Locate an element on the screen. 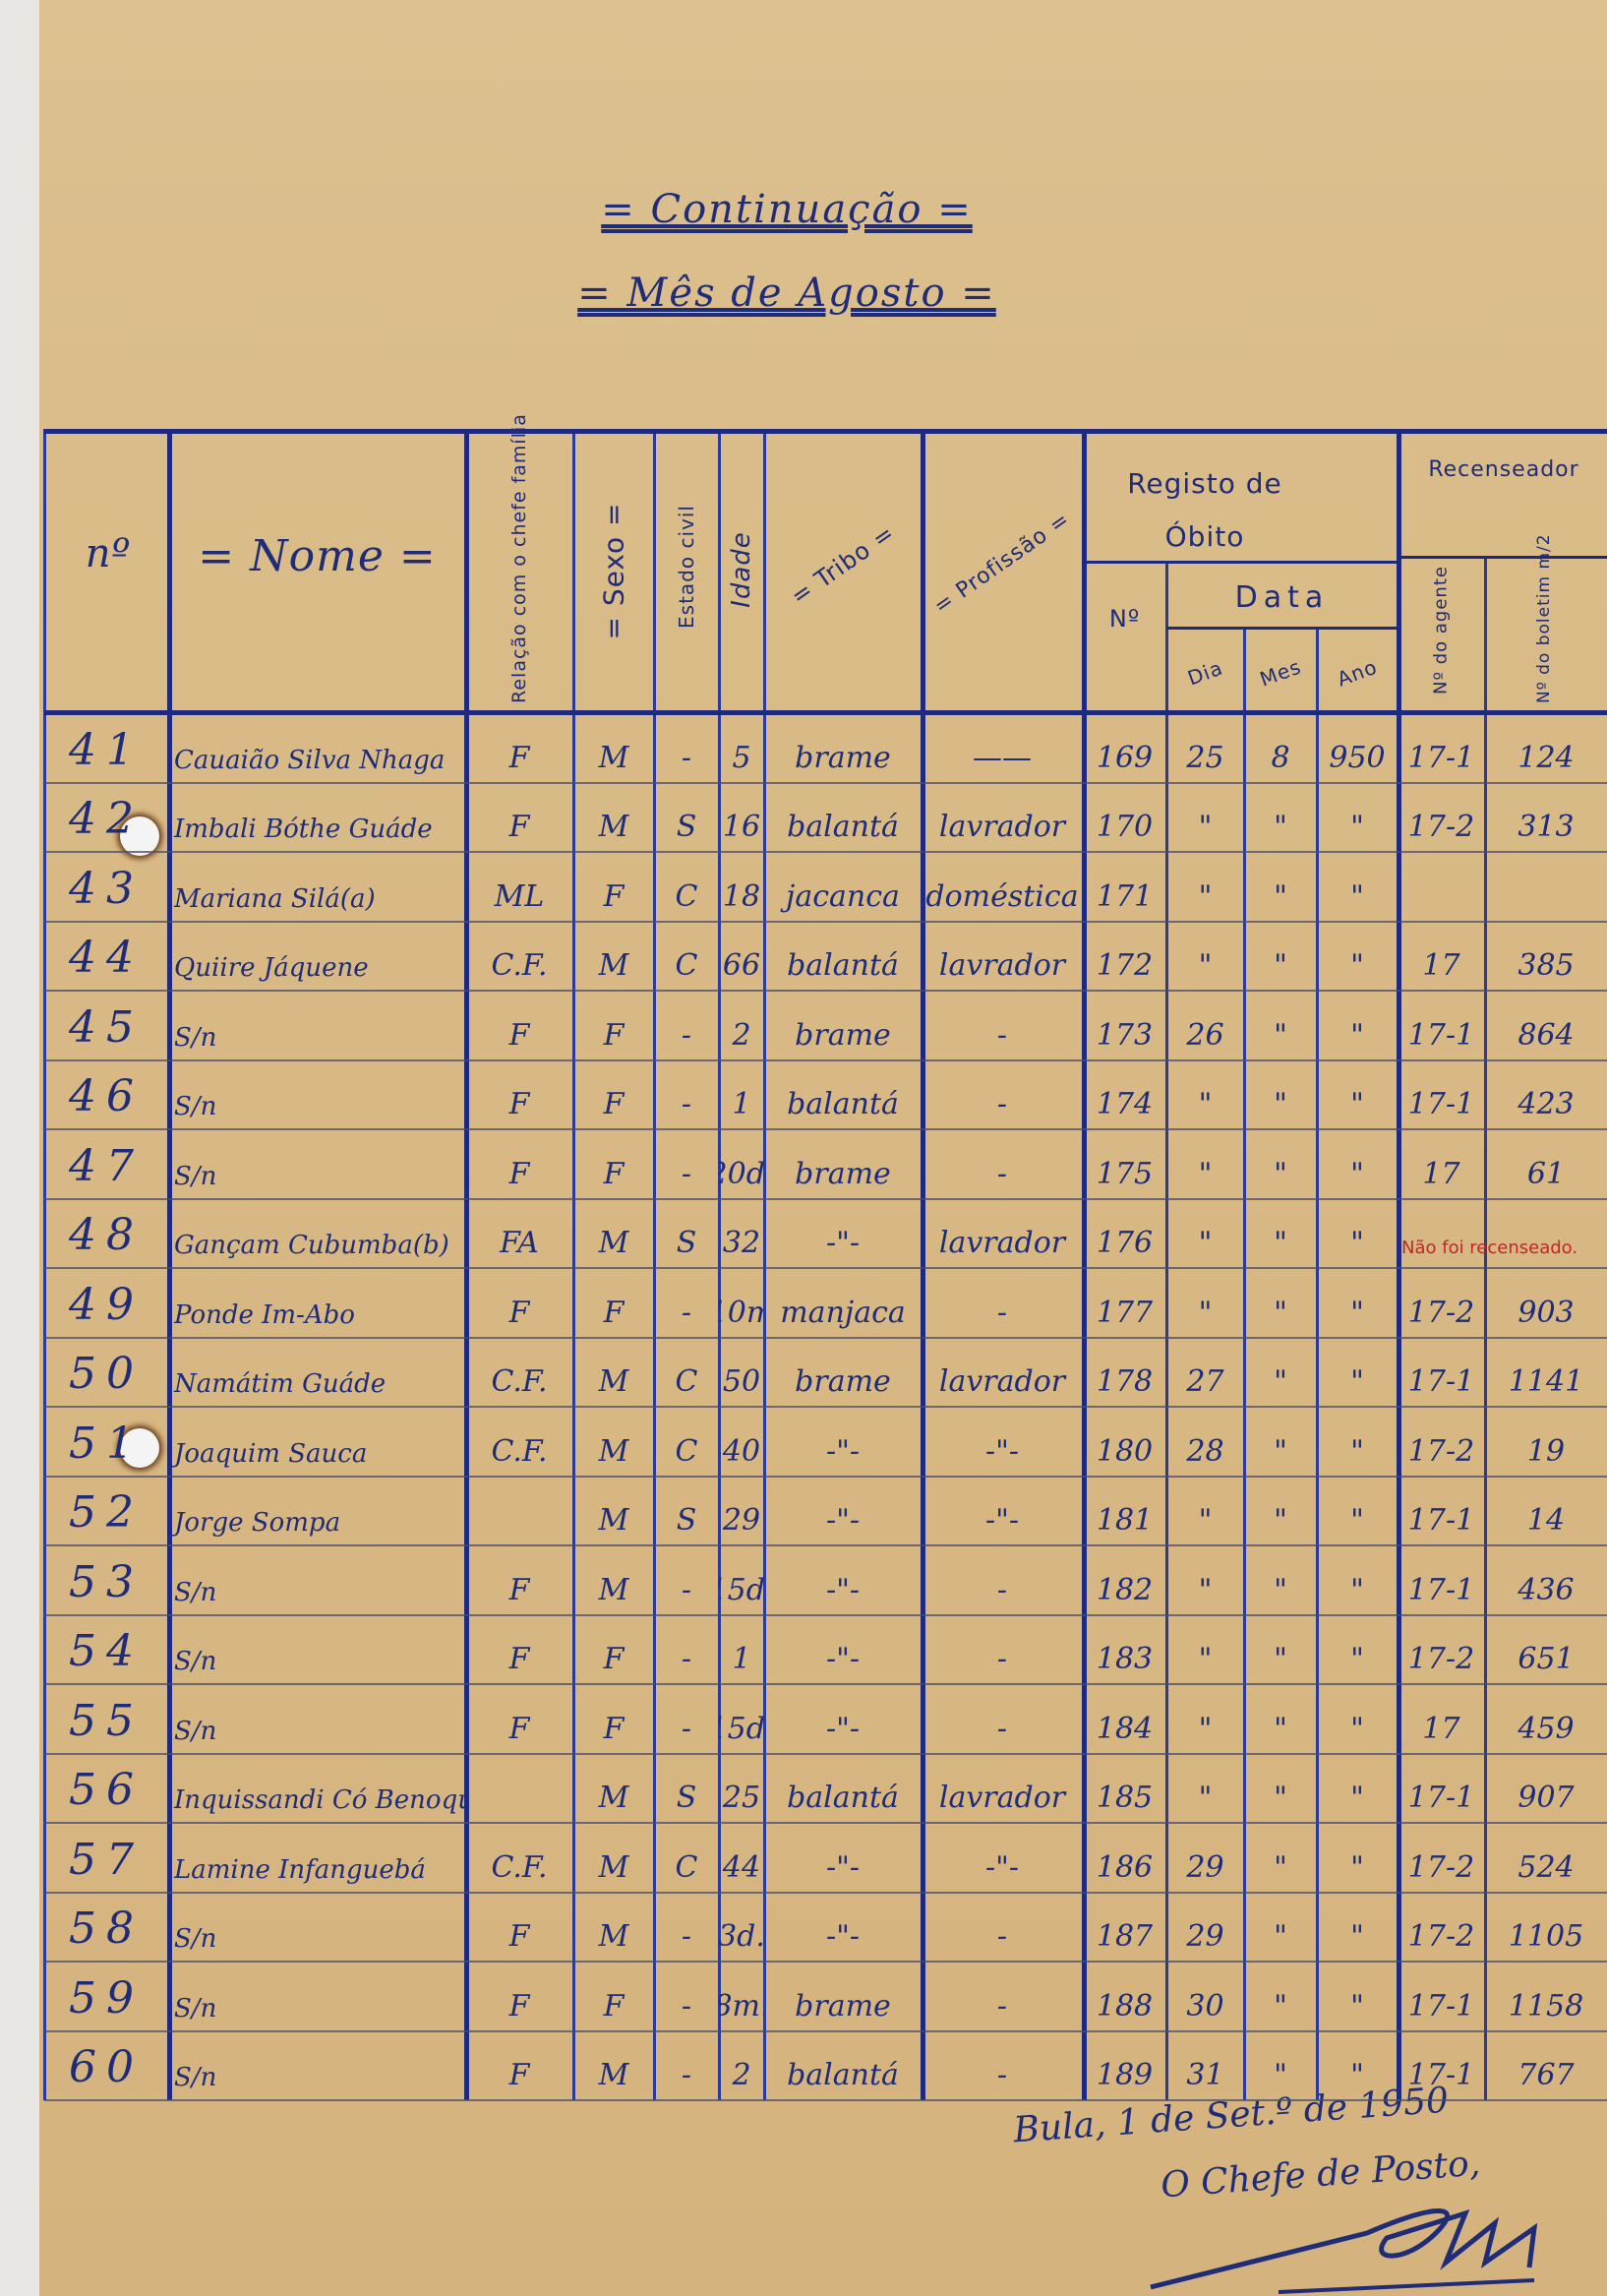  cell-obito-numero: 189 is located at coordinates (1125, 2075).